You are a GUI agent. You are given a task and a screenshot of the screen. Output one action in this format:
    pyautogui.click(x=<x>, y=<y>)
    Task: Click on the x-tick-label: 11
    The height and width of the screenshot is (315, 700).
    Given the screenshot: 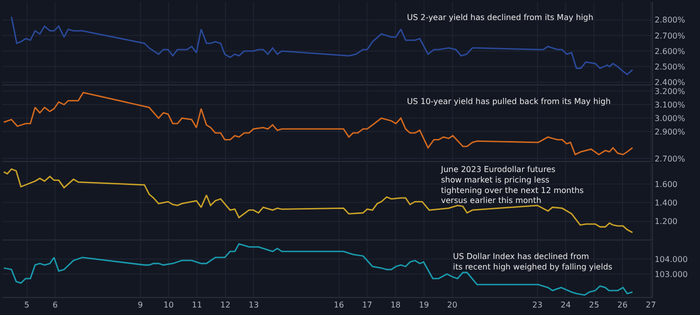 What is the action you would take?
    pyautogui.click(x=197, y=305)
    